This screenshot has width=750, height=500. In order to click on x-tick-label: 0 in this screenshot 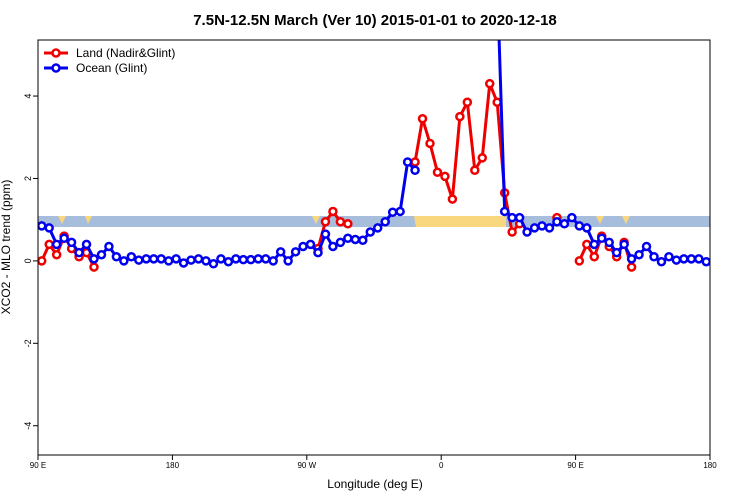, I will do `click(441, 465)`.